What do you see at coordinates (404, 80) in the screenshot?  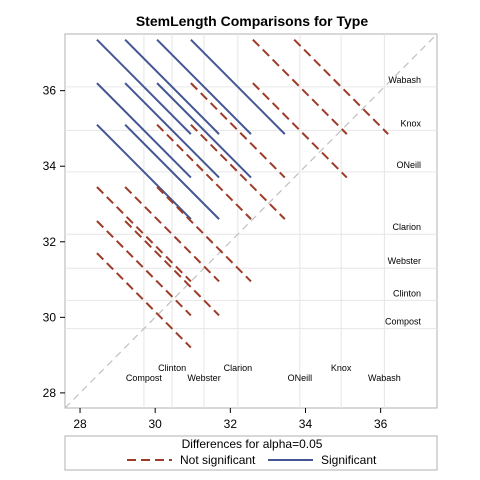 I see `group-label-right-wabash: Wabash` at bounding box center [404, 80].